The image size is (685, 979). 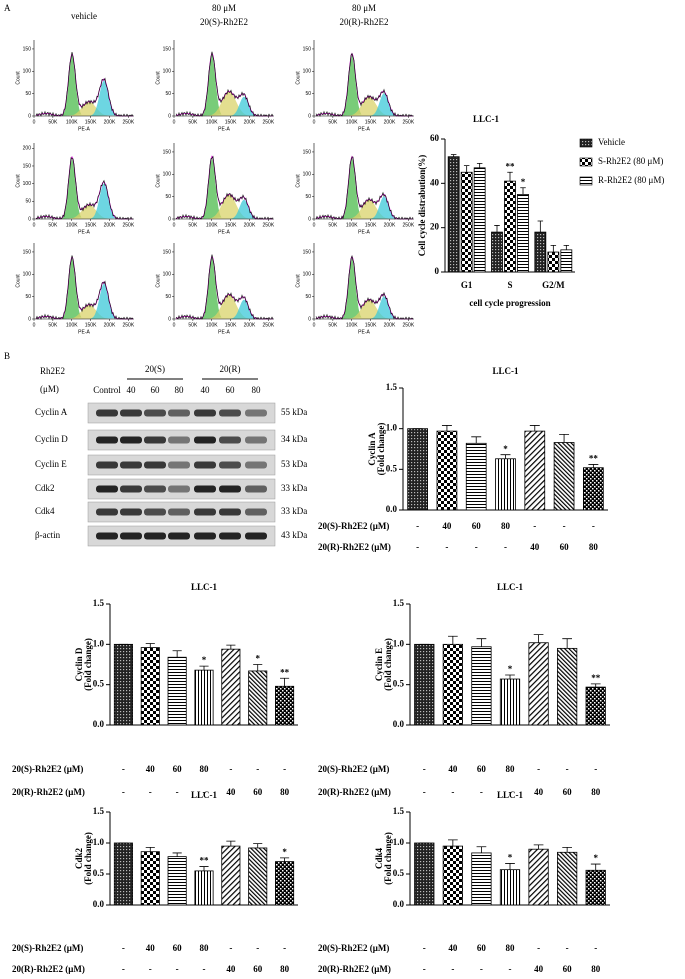 What do you see at coordinates (509, 303) in the screenshot?
I see `x-label: cell cycle progression` at bounding box center [509, 303].